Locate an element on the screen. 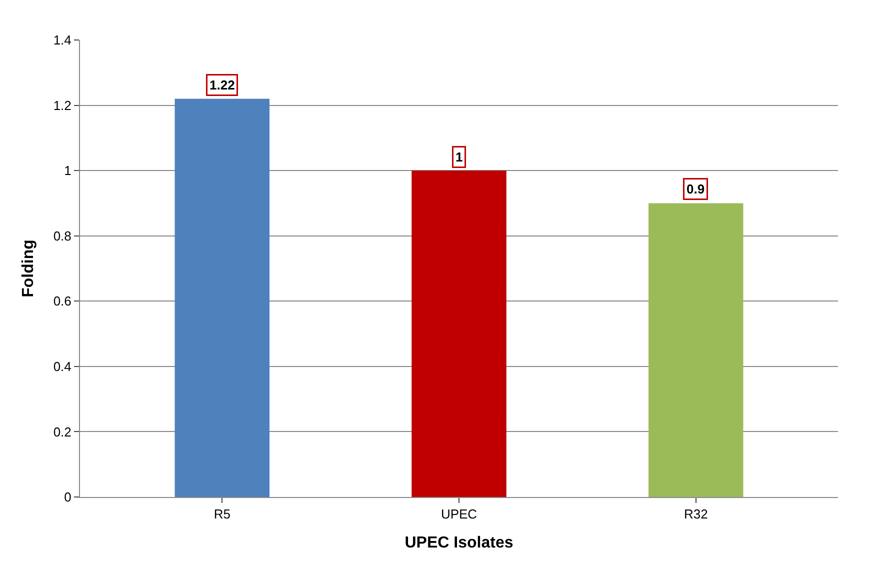 This screenshot has width=878, height=577. y-tick-label: 0.8 is located at coordinates (62, 236).